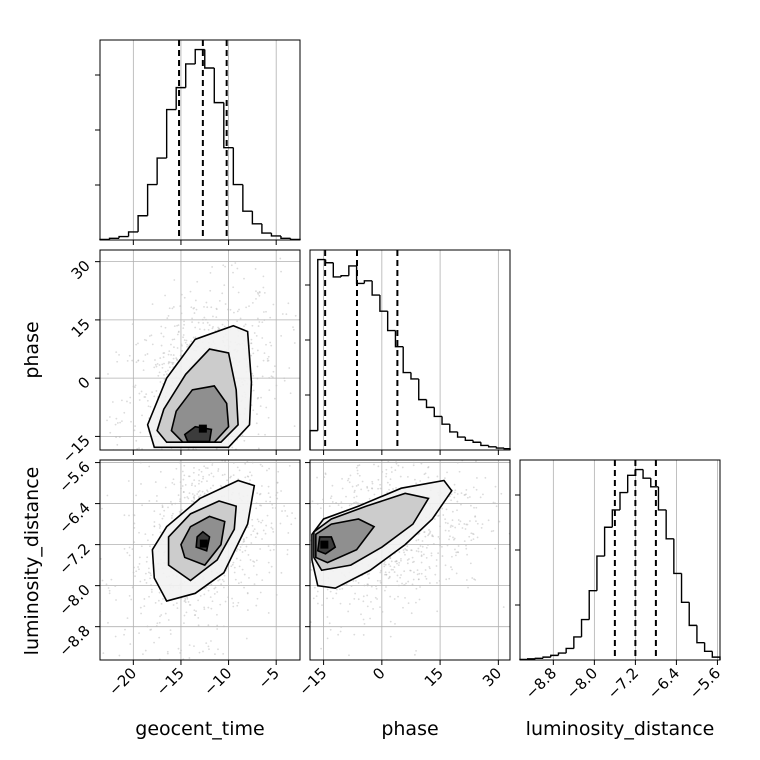 Image resolution: width=760 pixels, height=760 pixels. Describe the element at coordinates (81, 328) in the screenshot. I see `joint-panel-geocent-time-vs-phase-ytick-label-2: 15` at that location.